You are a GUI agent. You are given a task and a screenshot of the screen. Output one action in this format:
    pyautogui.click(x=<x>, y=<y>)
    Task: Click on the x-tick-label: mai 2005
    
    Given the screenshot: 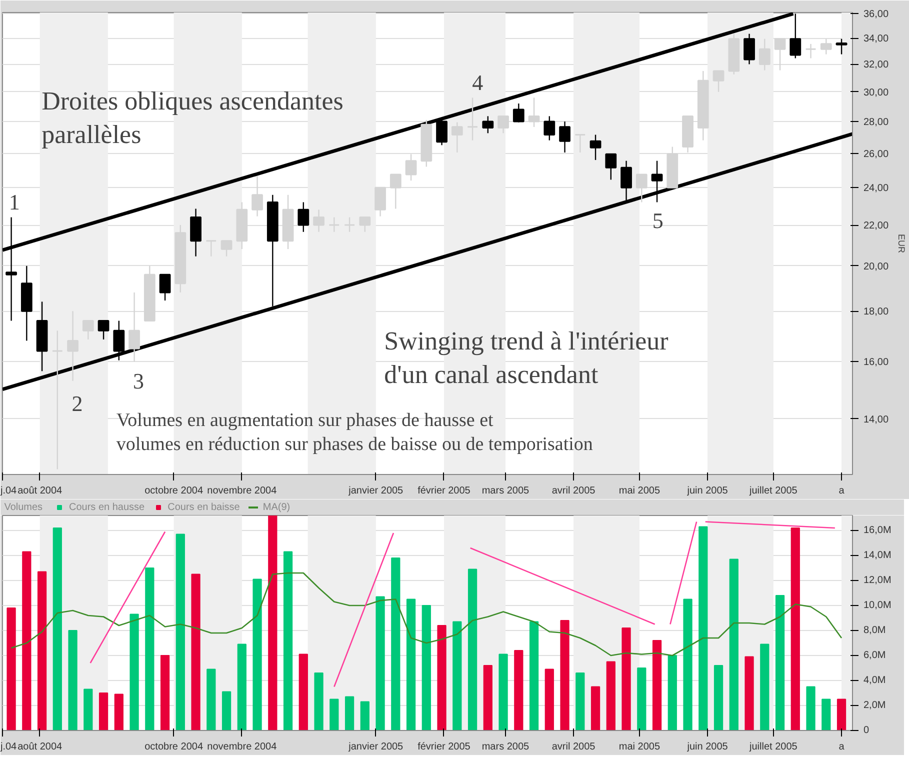 What is the action you would take?
    pyautogui.click(x=639, y=747)
    